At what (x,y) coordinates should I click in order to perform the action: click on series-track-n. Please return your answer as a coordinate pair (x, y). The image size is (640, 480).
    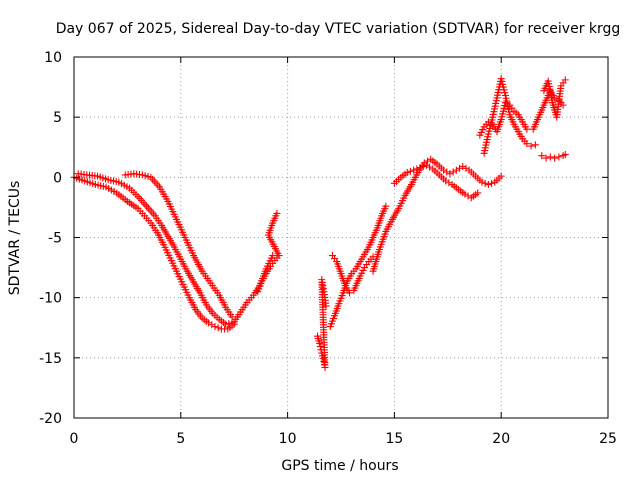
    Looking at the image, I should click on (554, 98).